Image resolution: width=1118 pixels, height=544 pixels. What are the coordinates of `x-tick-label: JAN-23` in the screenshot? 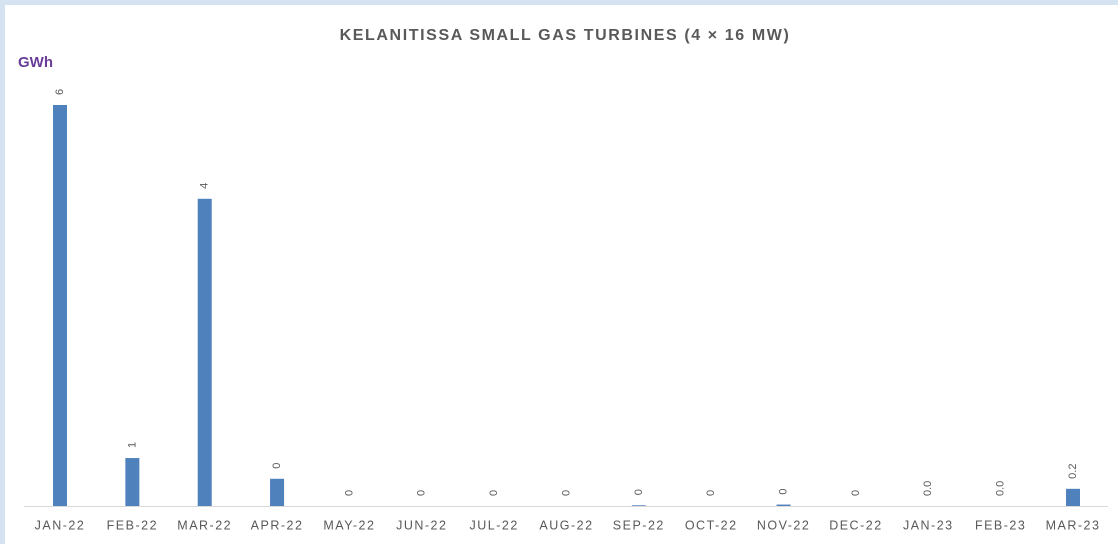 It's located at (928, 525).